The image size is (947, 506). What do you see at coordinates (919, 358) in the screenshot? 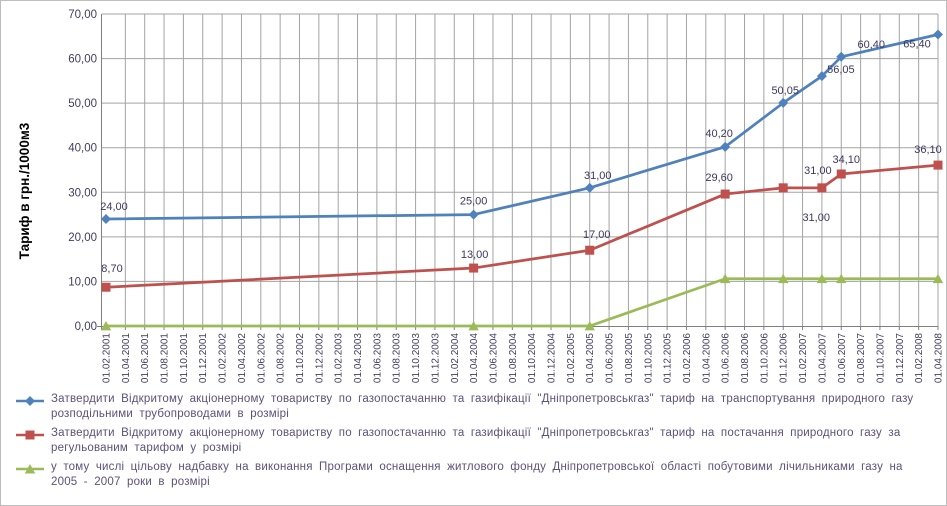
I see `x-tick-label: 01.02.2008` at bounding box center [919, 358].